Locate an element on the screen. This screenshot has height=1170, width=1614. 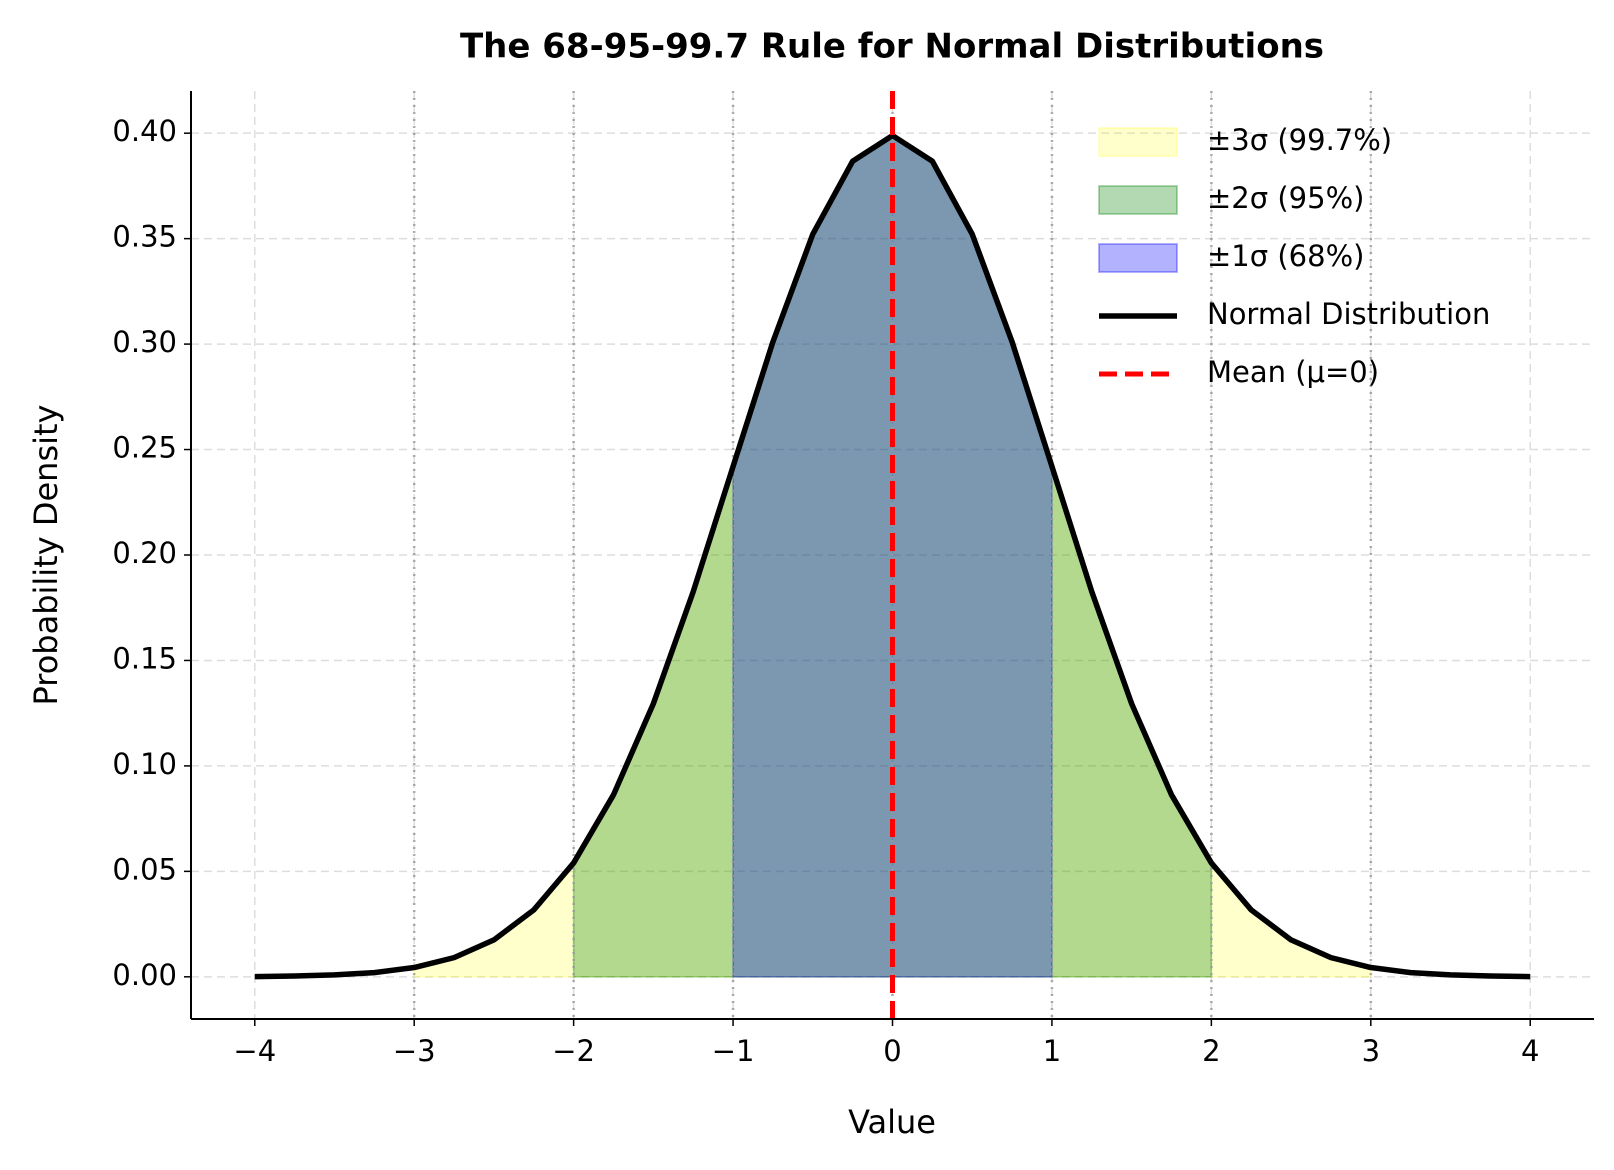
x-tick-label: 1 is located at coordinates (1052, 1051).